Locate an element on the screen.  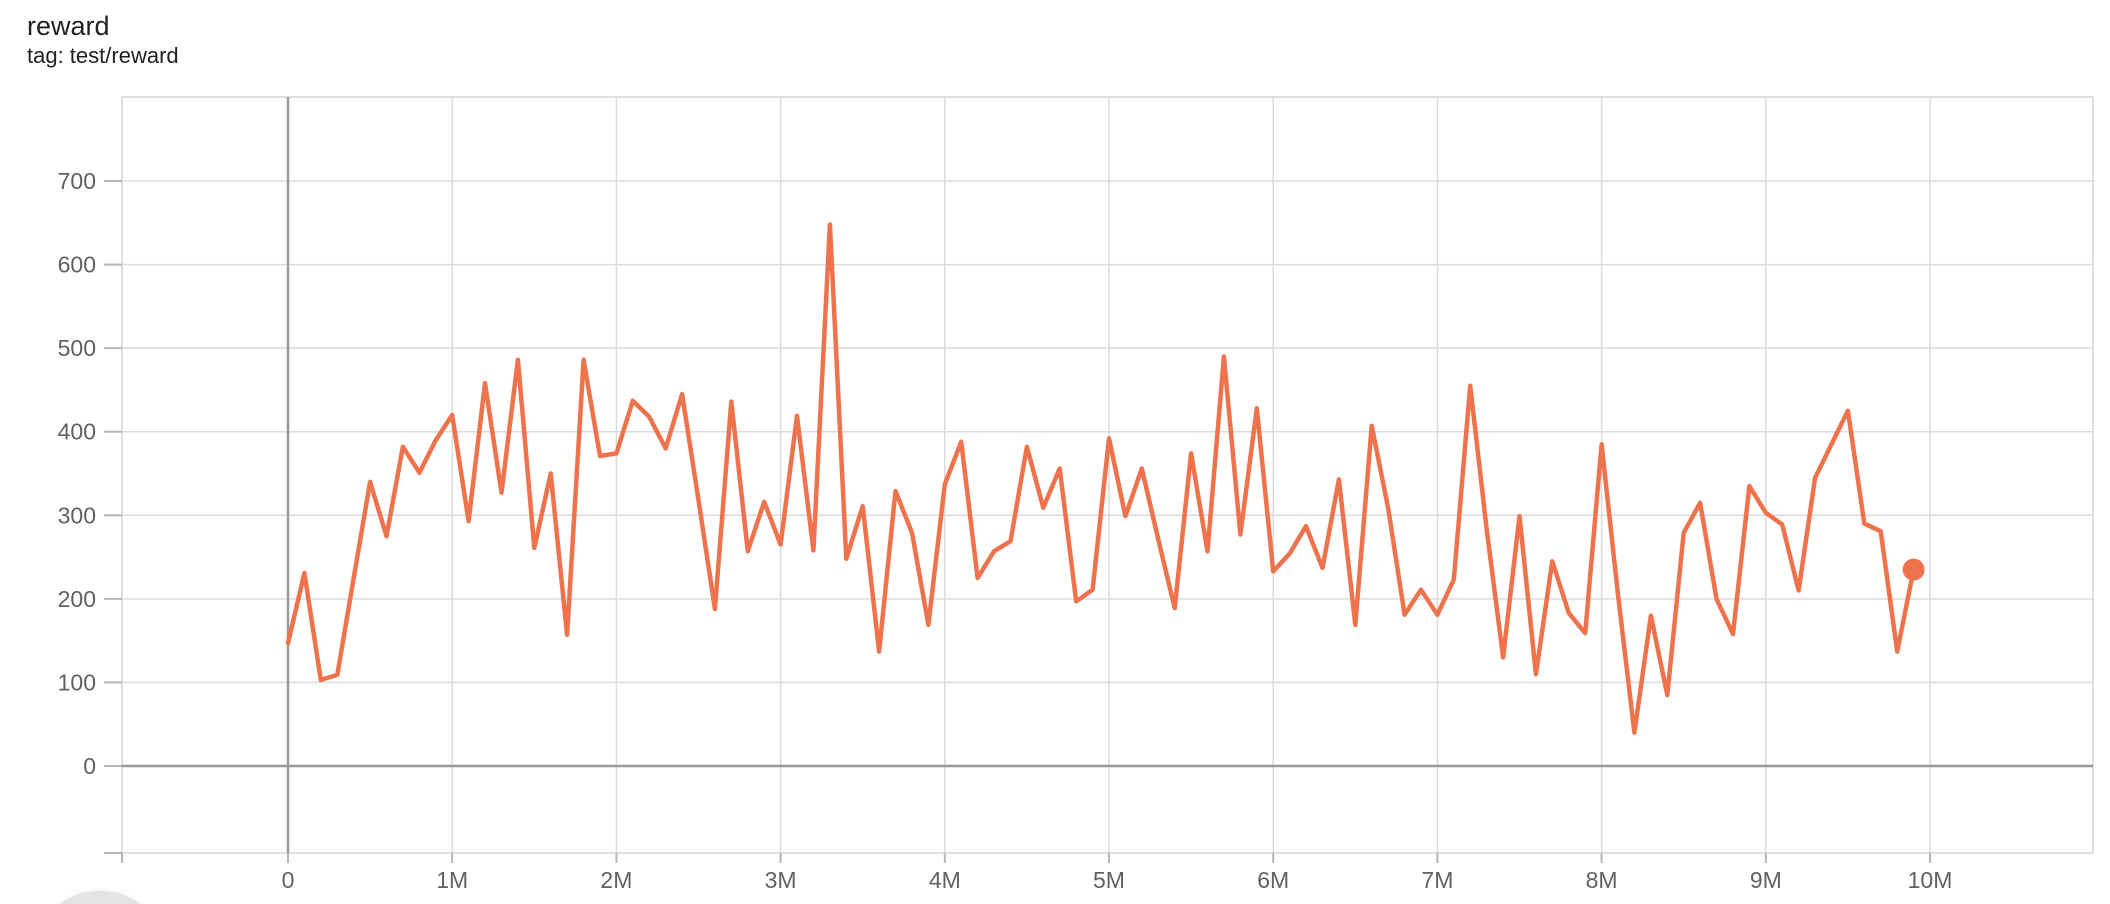
y-tick-label: 500 is located at coordinates (77, 348).